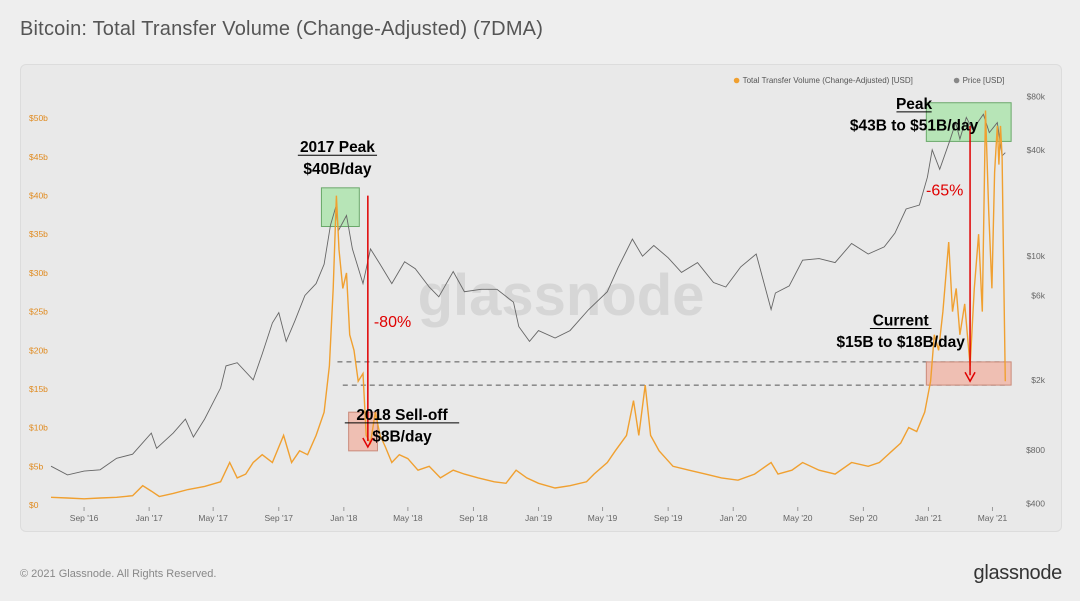  Describe the element at coordinates (118, 574) in the screenshot. I see `copyright-text: © 2021 Glassnode. All Rights Reserved.` at that location.